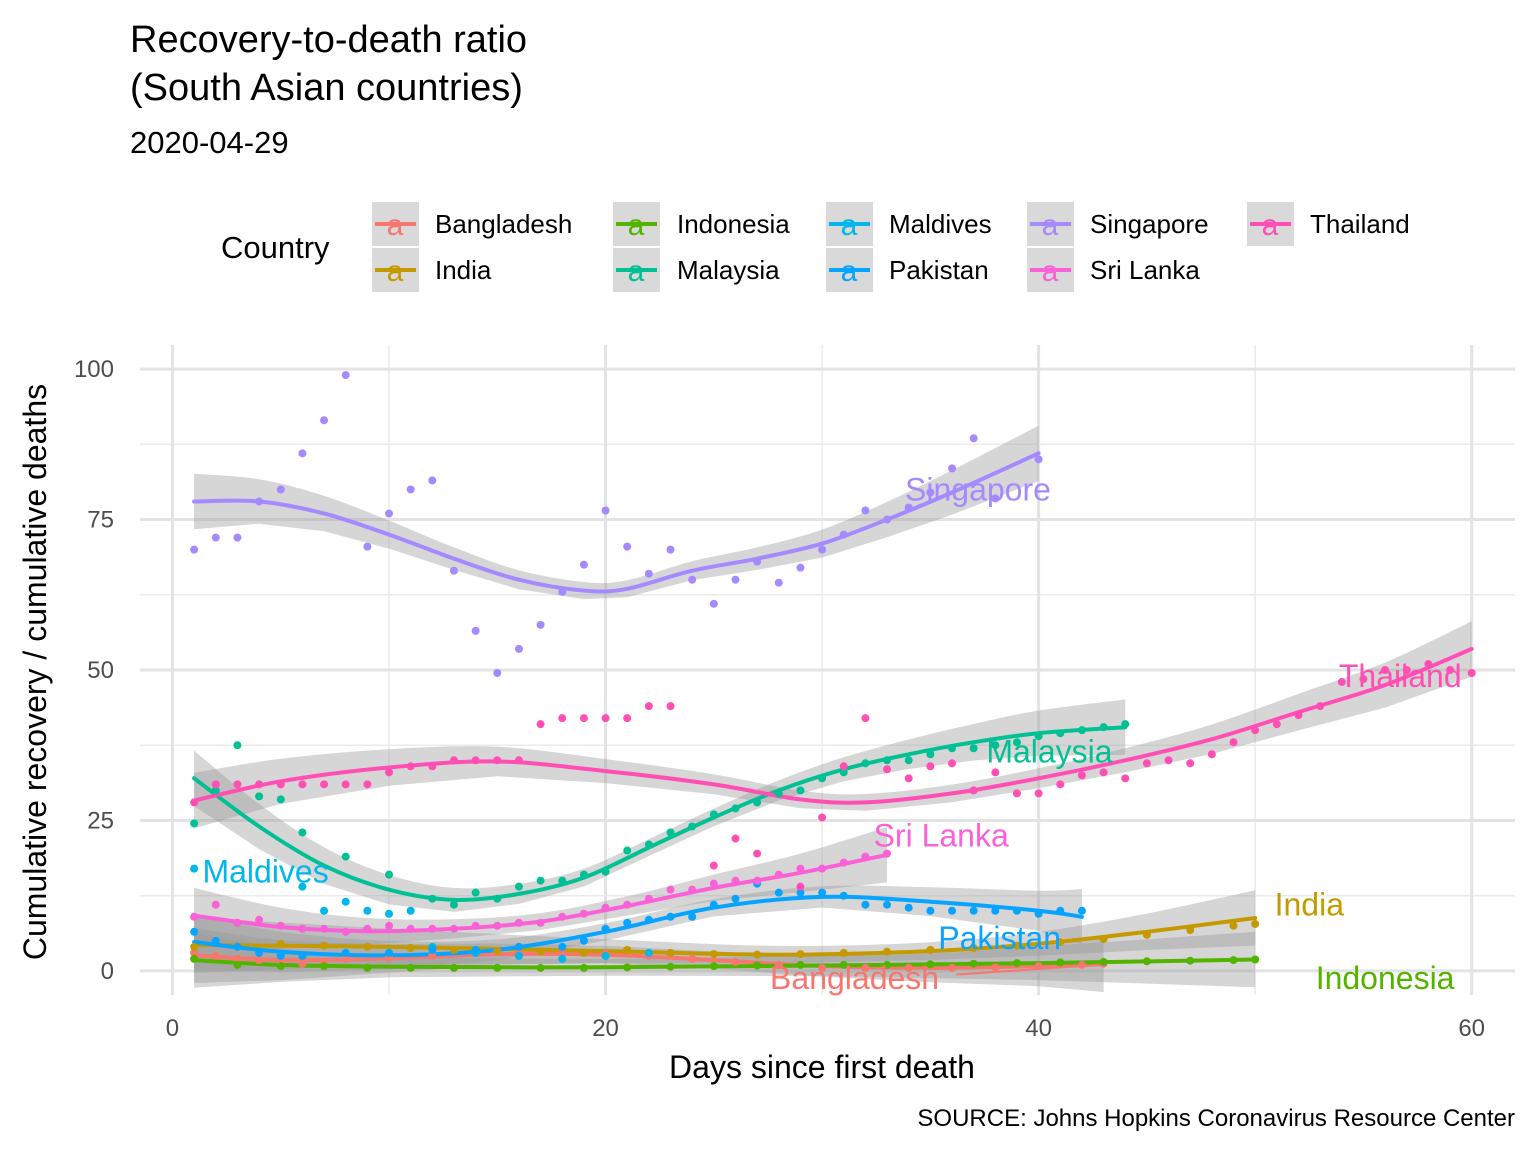  I want to click on legend-key-glyph-sri-lanka: a, so click(1050, 271).